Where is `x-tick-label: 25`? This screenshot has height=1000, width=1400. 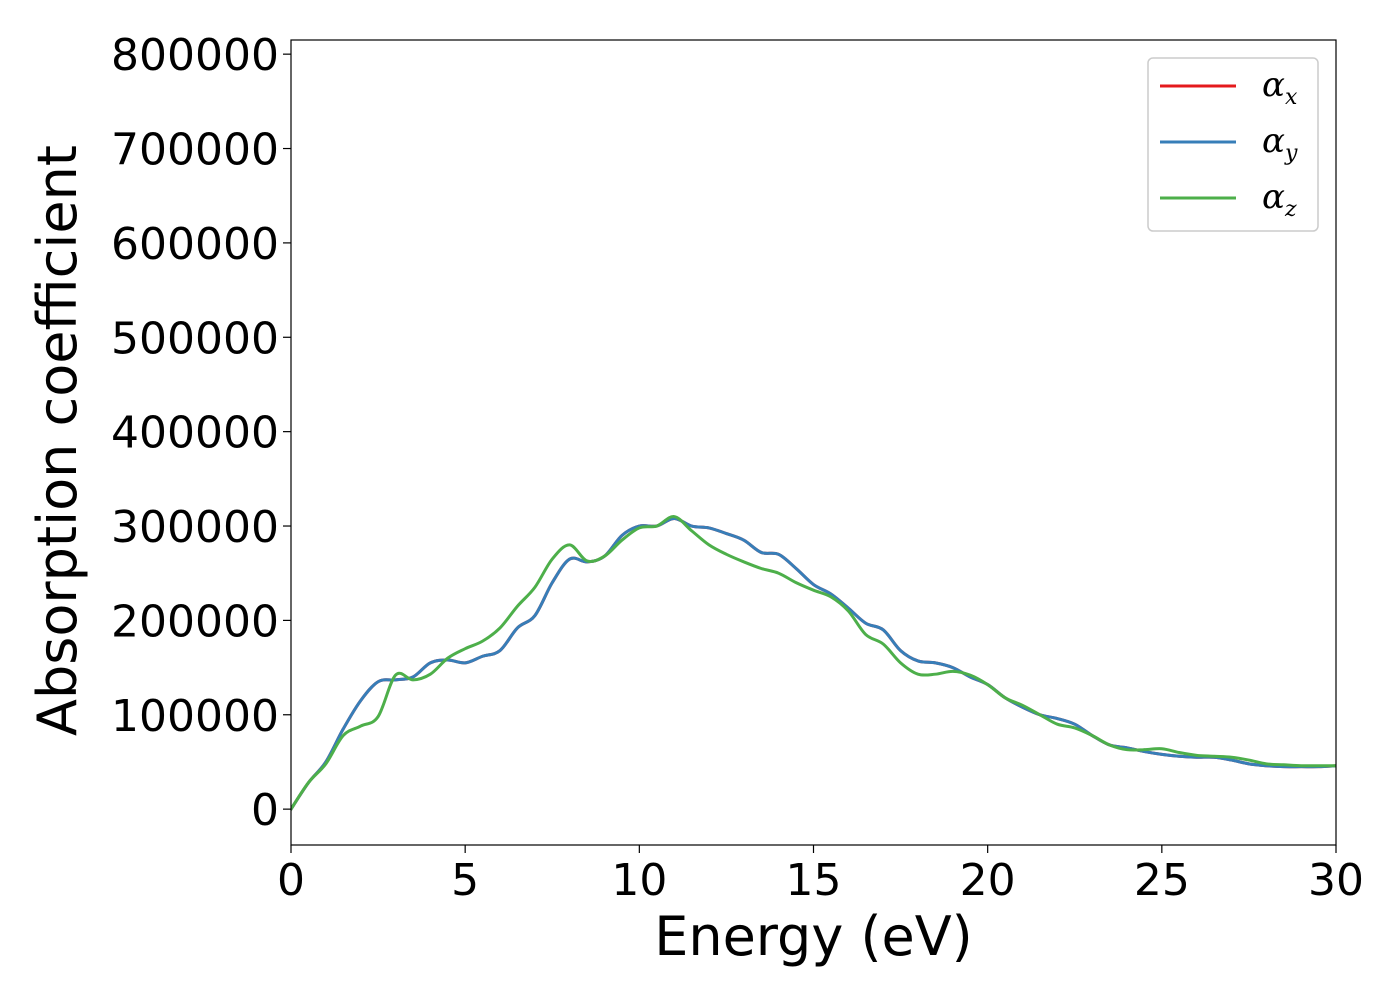
x-tick-label: 25 is located at coordinates (1162, 880).